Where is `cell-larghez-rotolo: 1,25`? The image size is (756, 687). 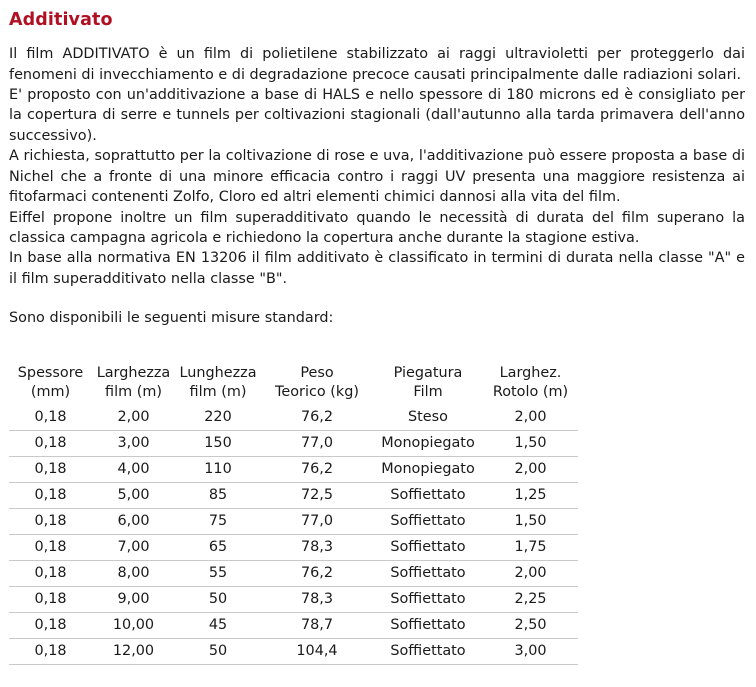
cell-larghez-rotolo: 1,25 is located at coordinates (530, 495).